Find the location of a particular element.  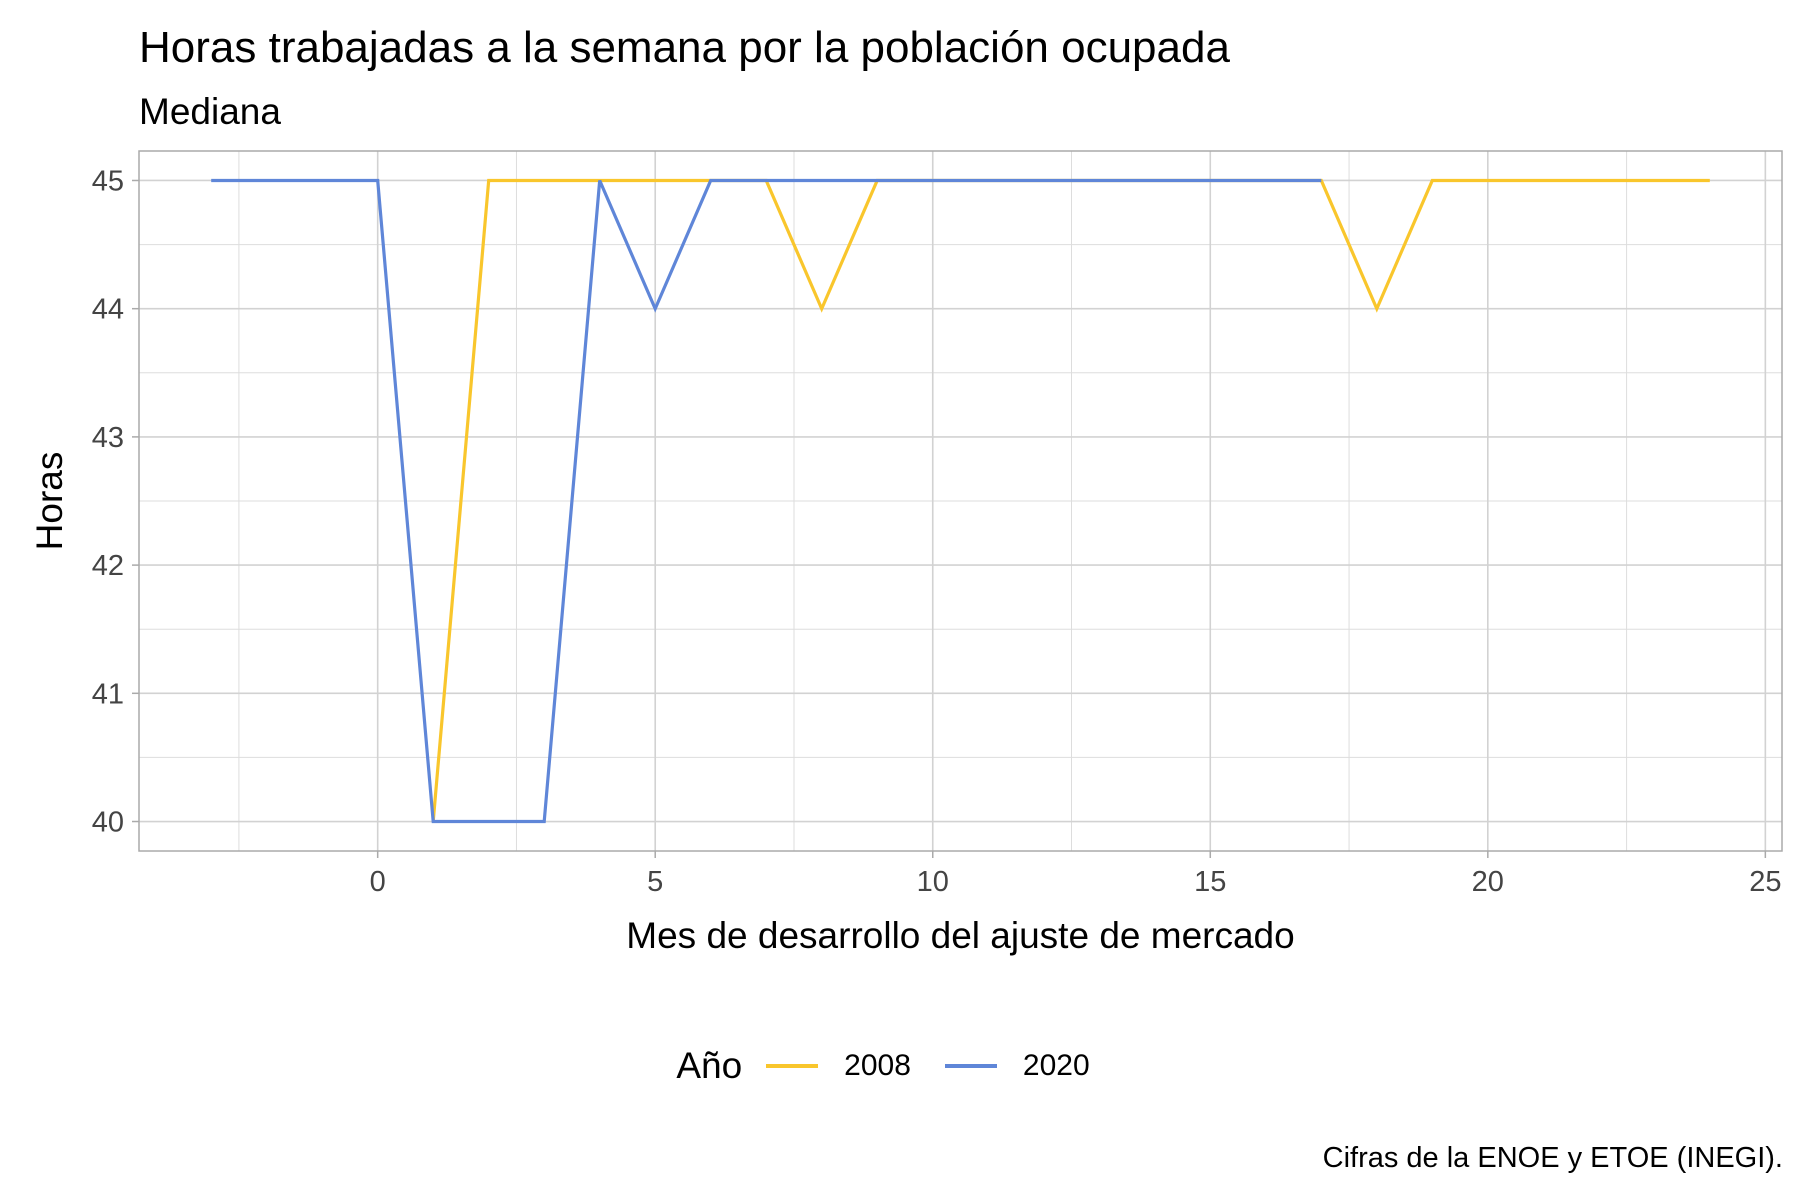

legend-item-2008: 2008 is located at coordinates (838, 1066).